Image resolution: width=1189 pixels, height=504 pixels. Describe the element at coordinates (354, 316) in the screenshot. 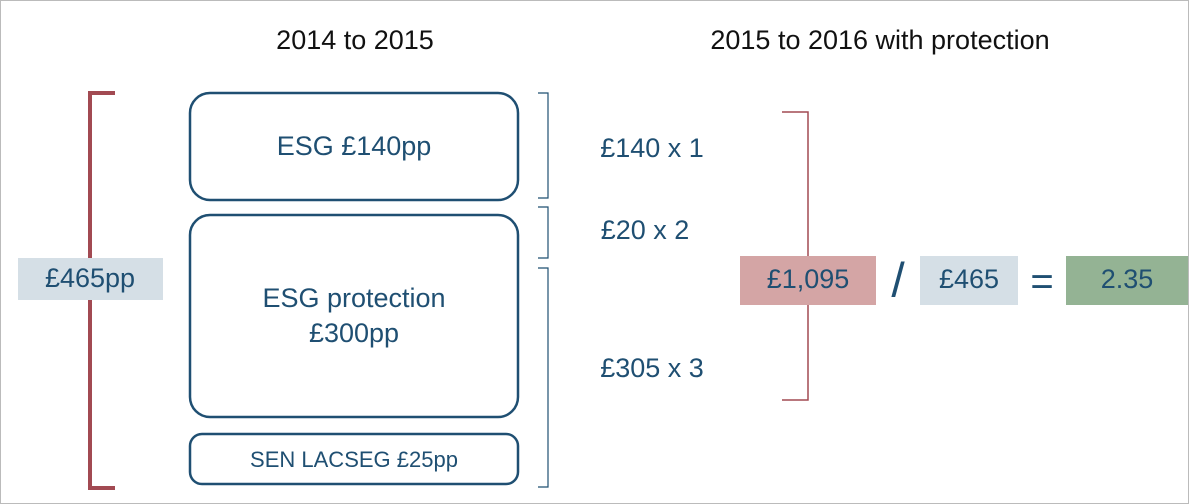

I see `box-protection` at that location.